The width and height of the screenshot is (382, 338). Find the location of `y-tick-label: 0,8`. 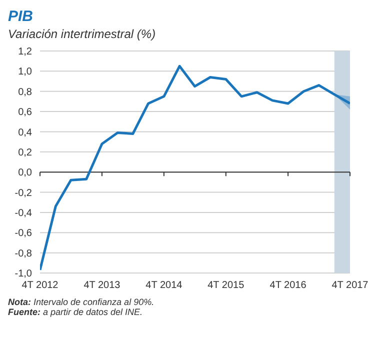

y-tick-label: 0,8 is located at coordinates (25, 92).